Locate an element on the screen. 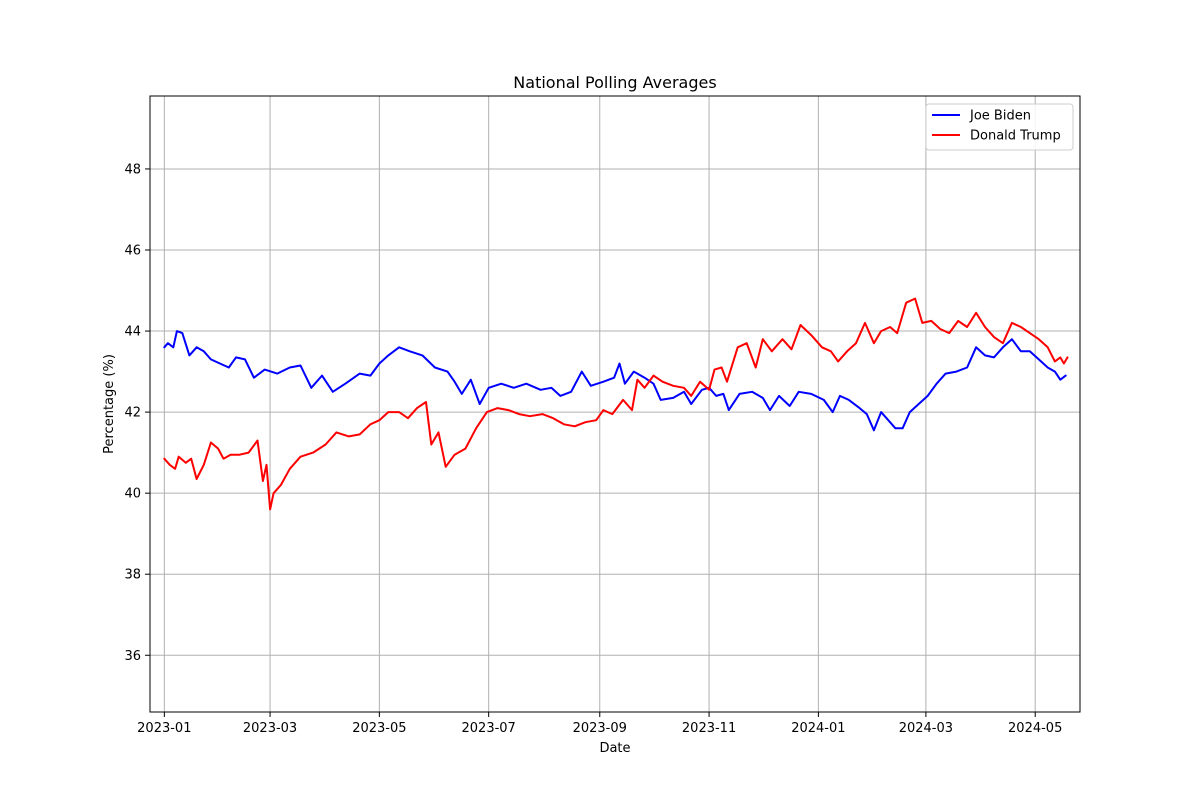 This screenshot has height=800, width=1200. x-tick-label: 2023-07 is located at coordinates (489, 728).